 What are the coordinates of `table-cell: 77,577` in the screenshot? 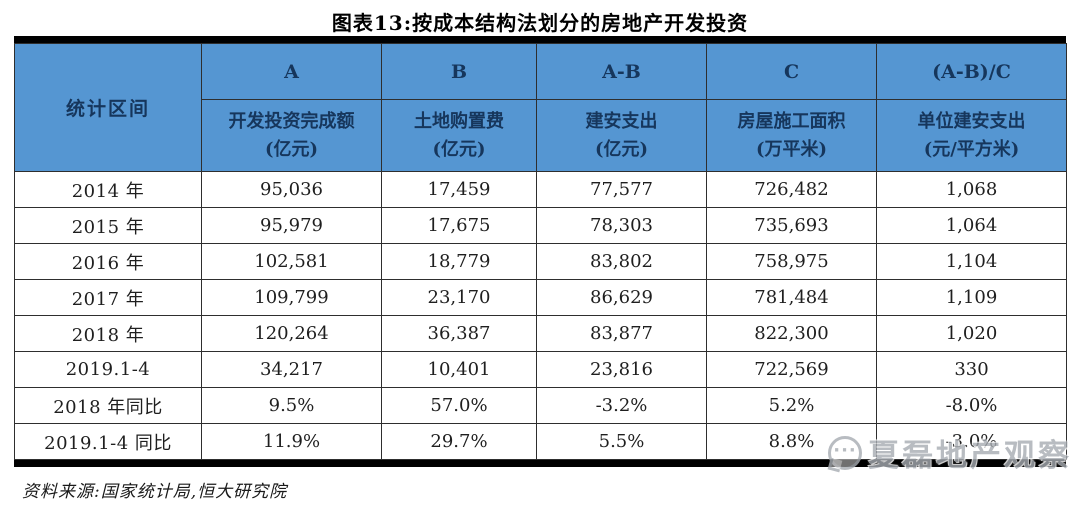 It's located at (621, 189).